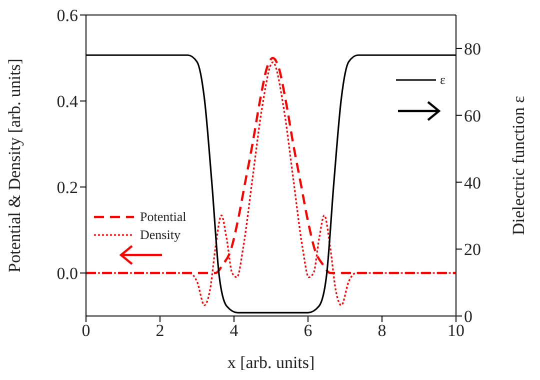 Image resolution: width=540 pixels, height=380 pixels. I want to click on y-axis-title: Potential & Density [arb. units], so click(14, 165).